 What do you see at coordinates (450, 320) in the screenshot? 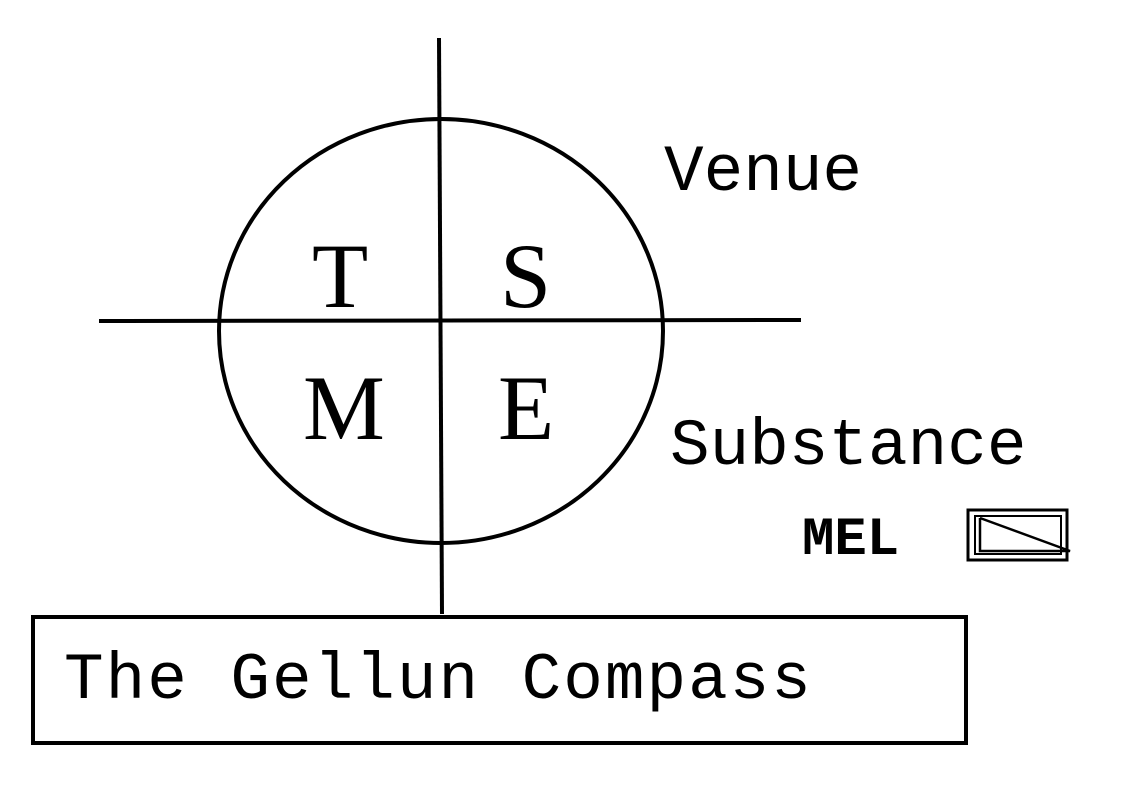
I see `horizontal-axis` at bounding box center [450, 320].